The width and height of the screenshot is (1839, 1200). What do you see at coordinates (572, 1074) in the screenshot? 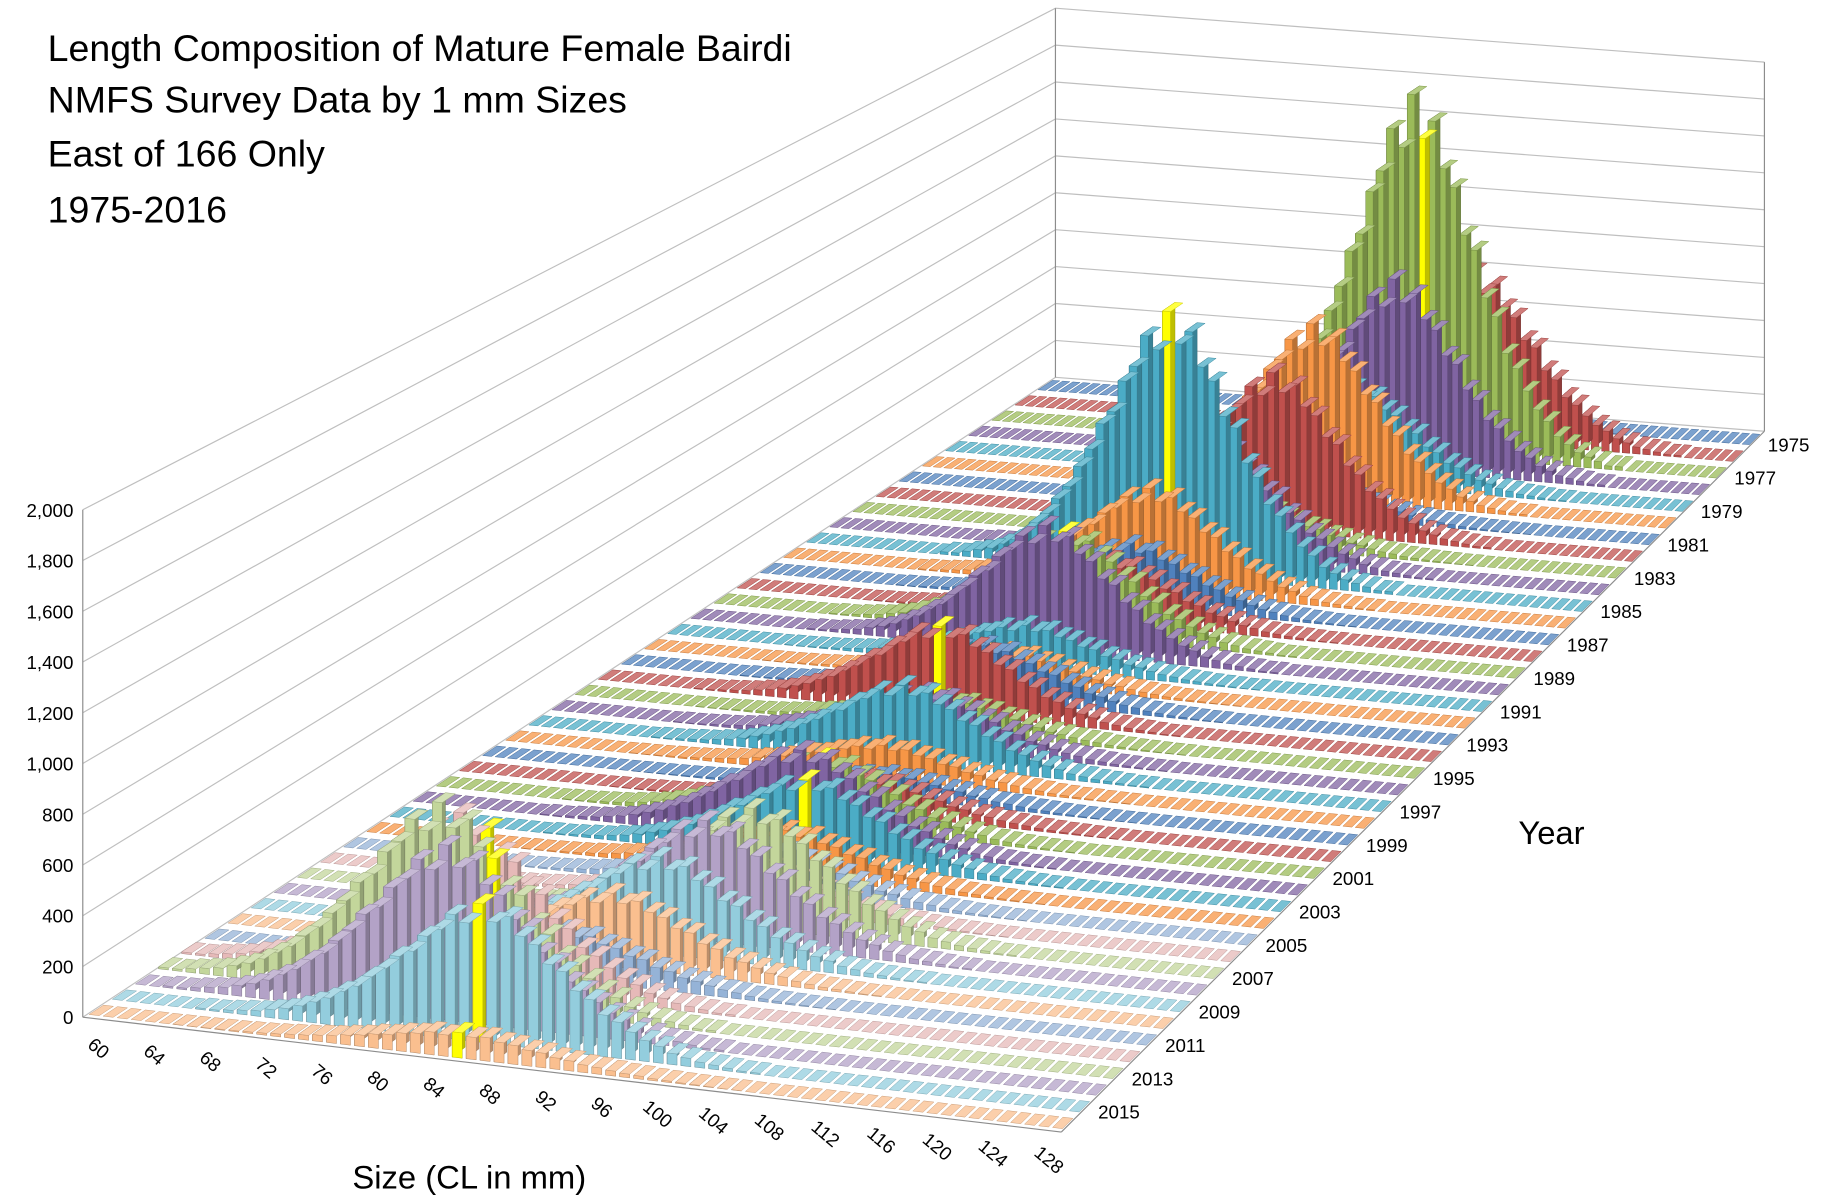
I see `x-axis-line` at bounding box center [572, 1074].